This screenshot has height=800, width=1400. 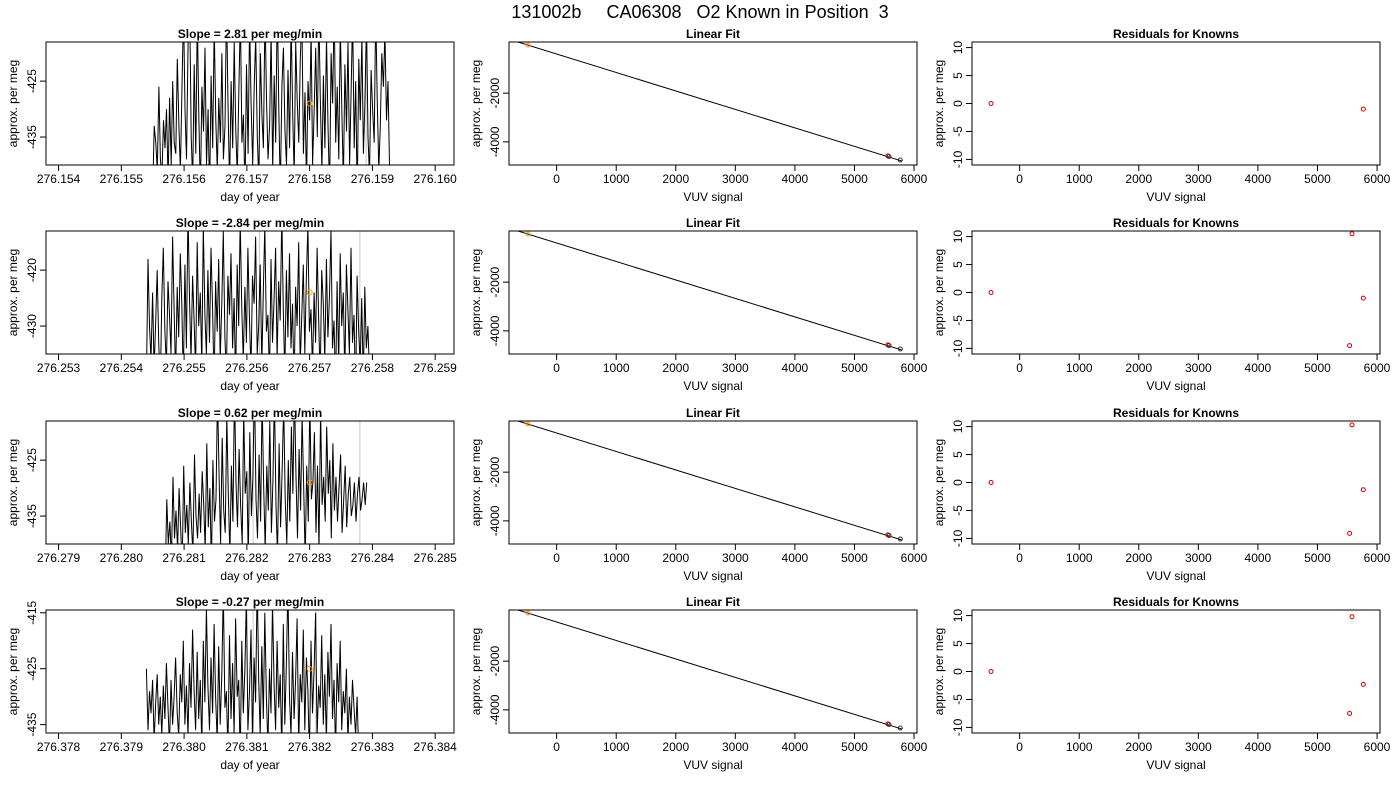 I want to click on x-tick-label: 276.158, so click(x=310, y=179).